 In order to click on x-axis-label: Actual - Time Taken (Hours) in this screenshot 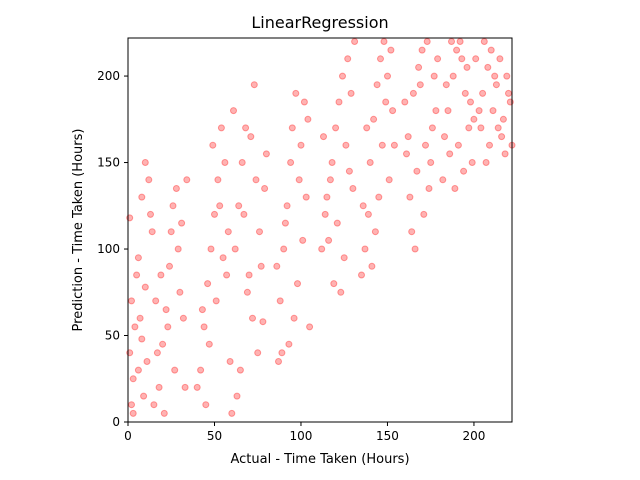, I will do `click(319, 459)`.